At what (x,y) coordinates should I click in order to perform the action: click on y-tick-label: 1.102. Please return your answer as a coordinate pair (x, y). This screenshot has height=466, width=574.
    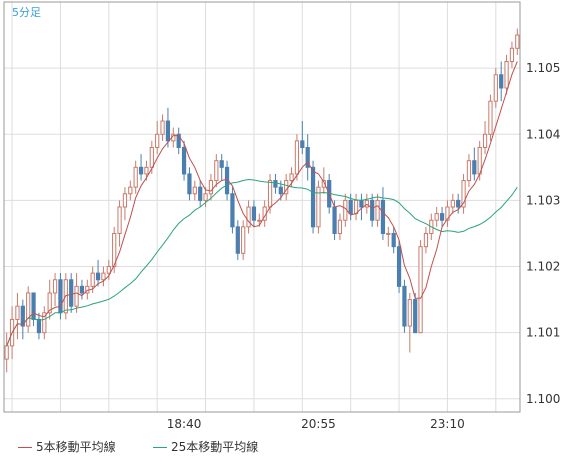
    Looking at the image, I should click on (543, 267).